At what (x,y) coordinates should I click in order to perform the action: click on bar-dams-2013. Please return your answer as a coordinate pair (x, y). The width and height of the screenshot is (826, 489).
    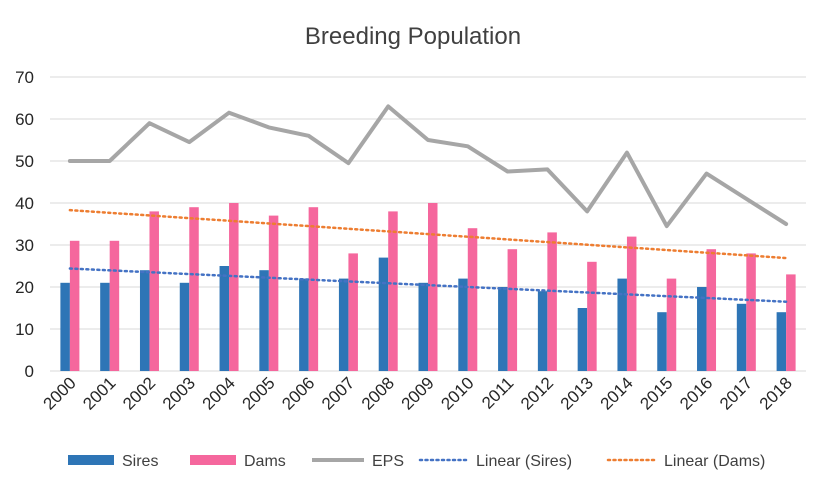
    Looking at the image, I should click on (592, 316).